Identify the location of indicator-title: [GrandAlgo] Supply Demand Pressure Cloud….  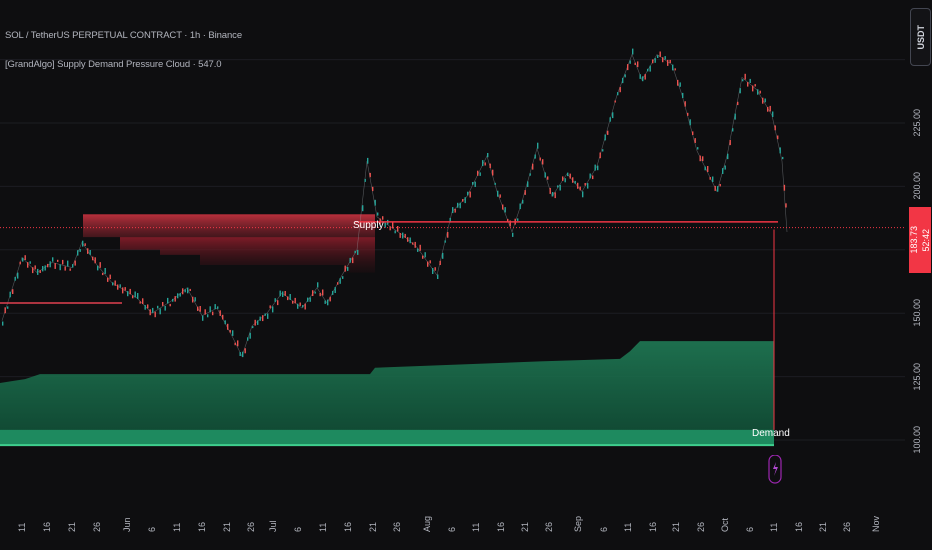
(113, 64).